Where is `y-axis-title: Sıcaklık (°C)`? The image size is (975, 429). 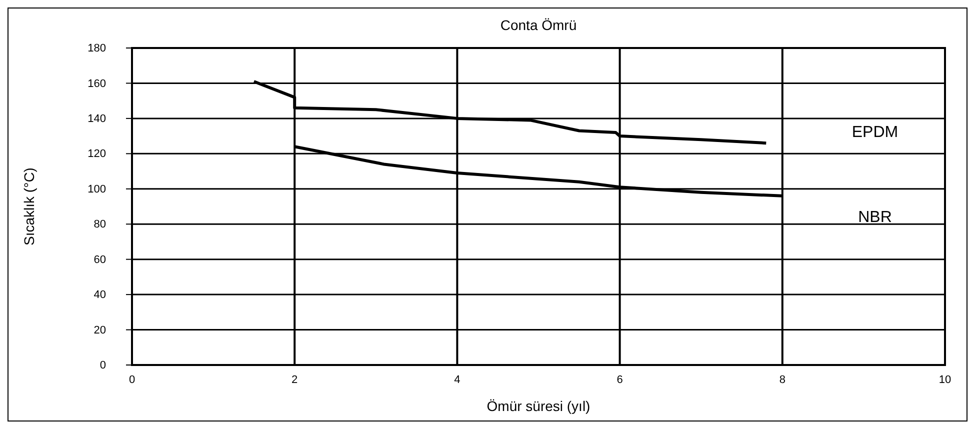 y-axis-title: Sıcaklık (°C) is located at coordinates (29, 207).